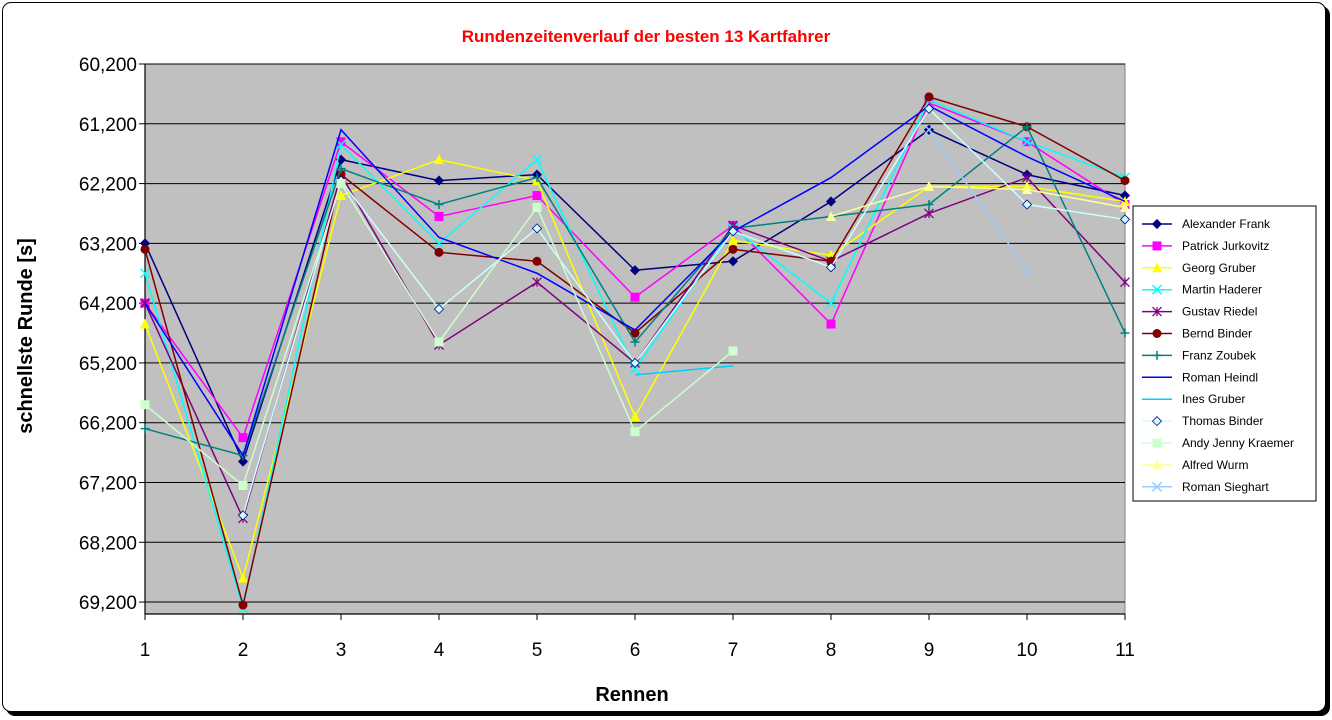  Describe the element at coordinates (1238, 443) in the screenshot. I see `legend-label: Andy Jenny Kraemer` at that location.